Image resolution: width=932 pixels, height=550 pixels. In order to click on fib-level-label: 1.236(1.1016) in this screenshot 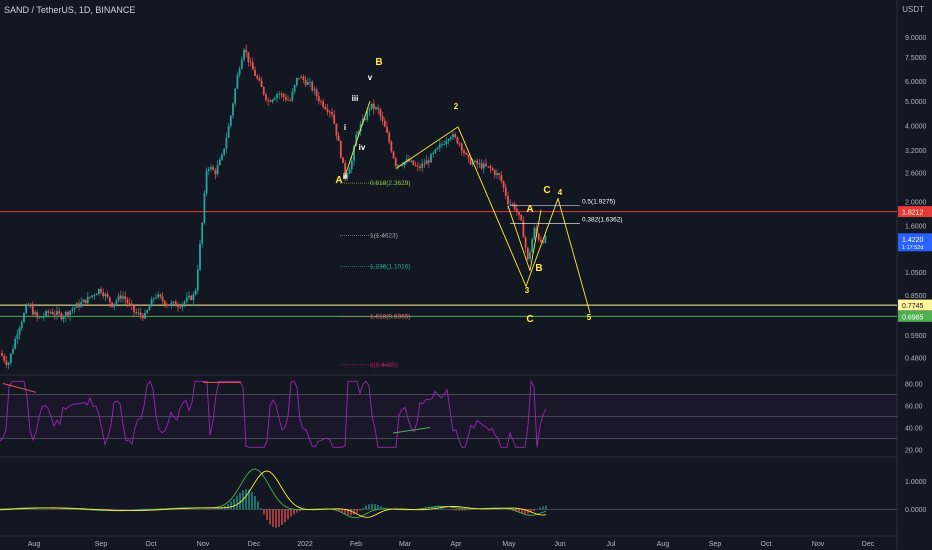, I will do `click(390, 267)`.